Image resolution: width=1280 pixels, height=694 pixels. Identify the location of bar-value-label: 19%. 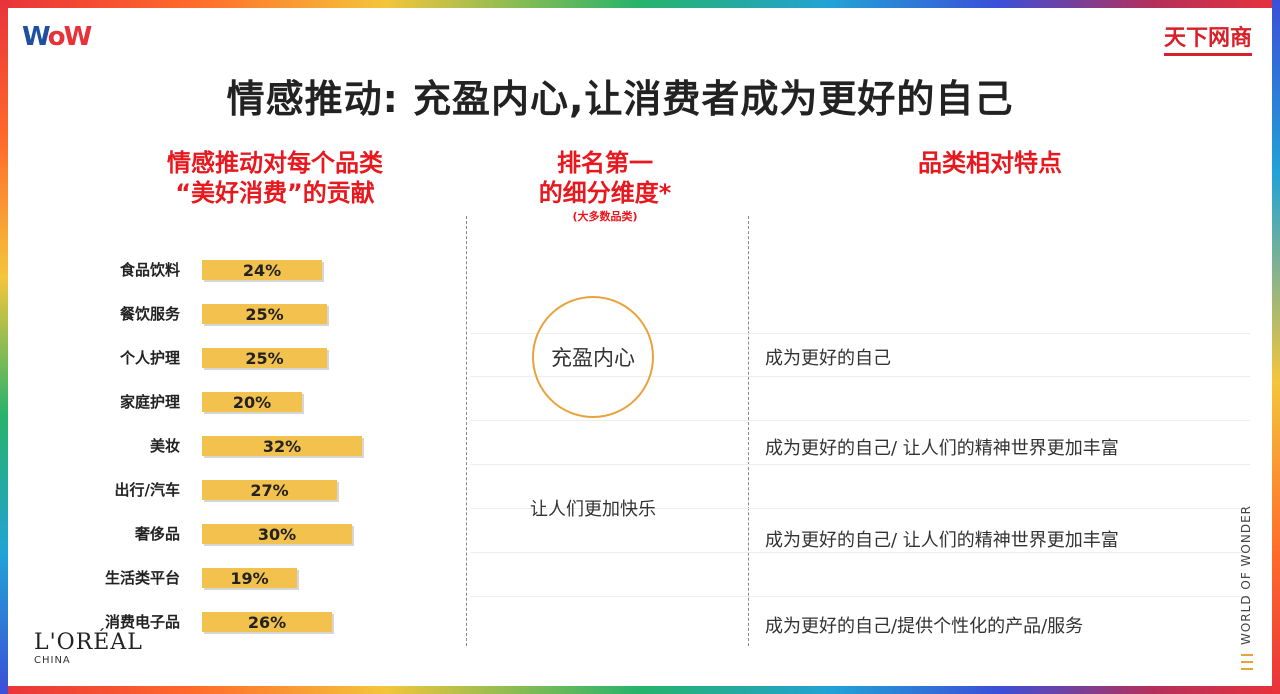
(249, 578).